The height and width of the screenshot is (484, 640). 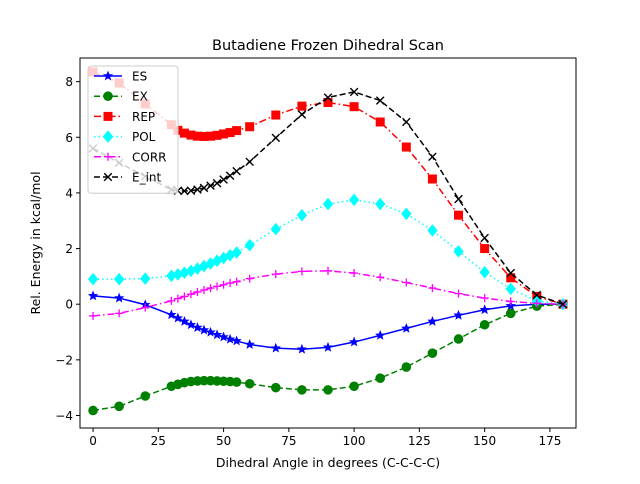 I want to click on x-tick-label: 175, so click(x=549, y=441).